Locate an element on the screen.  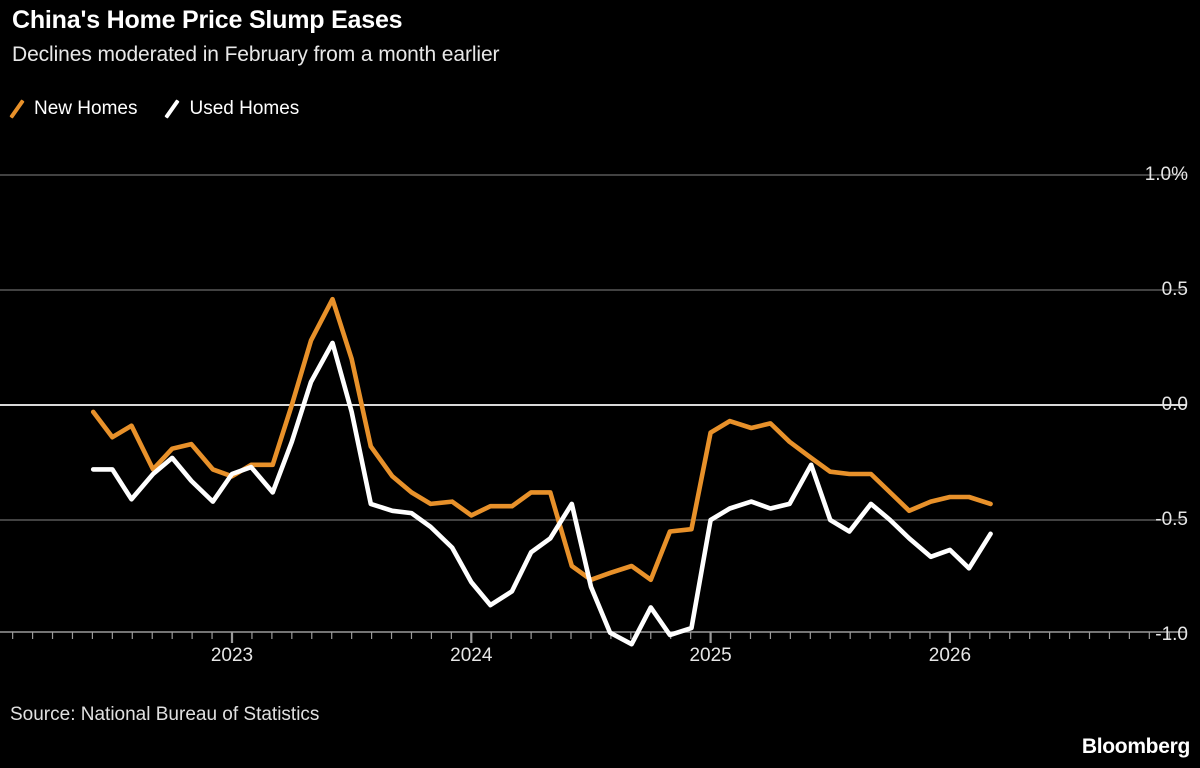
x-axis-tick-label: 2024 is located at coordinates (471, 655).